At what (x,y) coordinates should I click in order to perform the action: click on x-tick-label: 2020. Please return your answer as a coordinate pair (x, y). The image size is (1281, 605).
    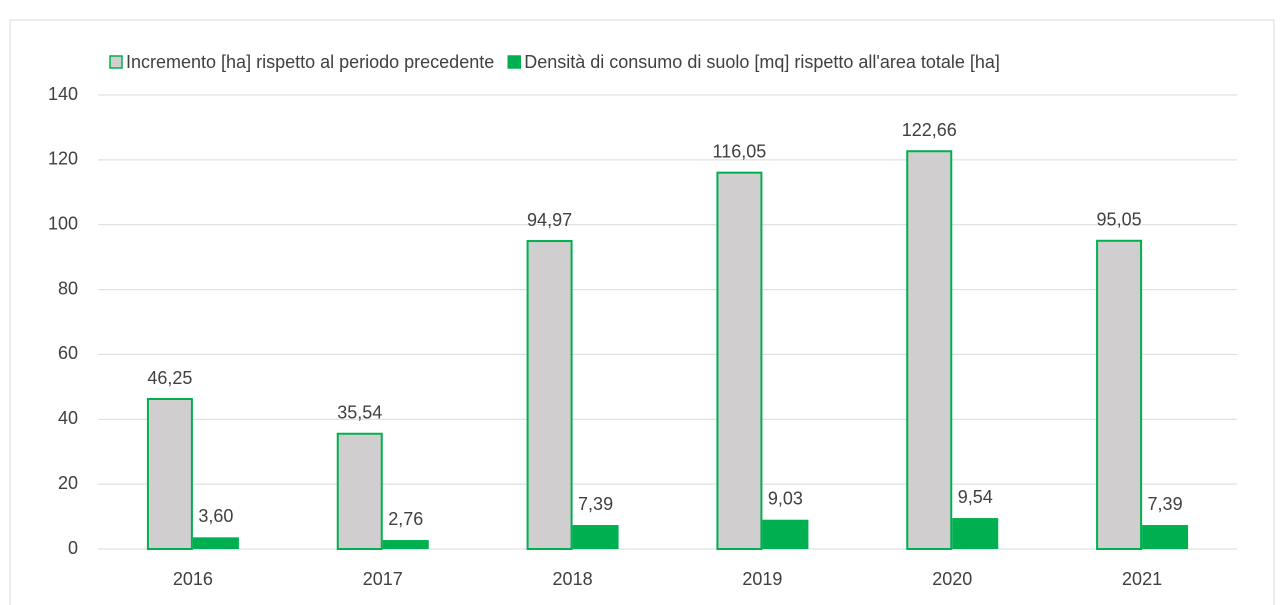
    Looking at the image, I should click on (952, 579).